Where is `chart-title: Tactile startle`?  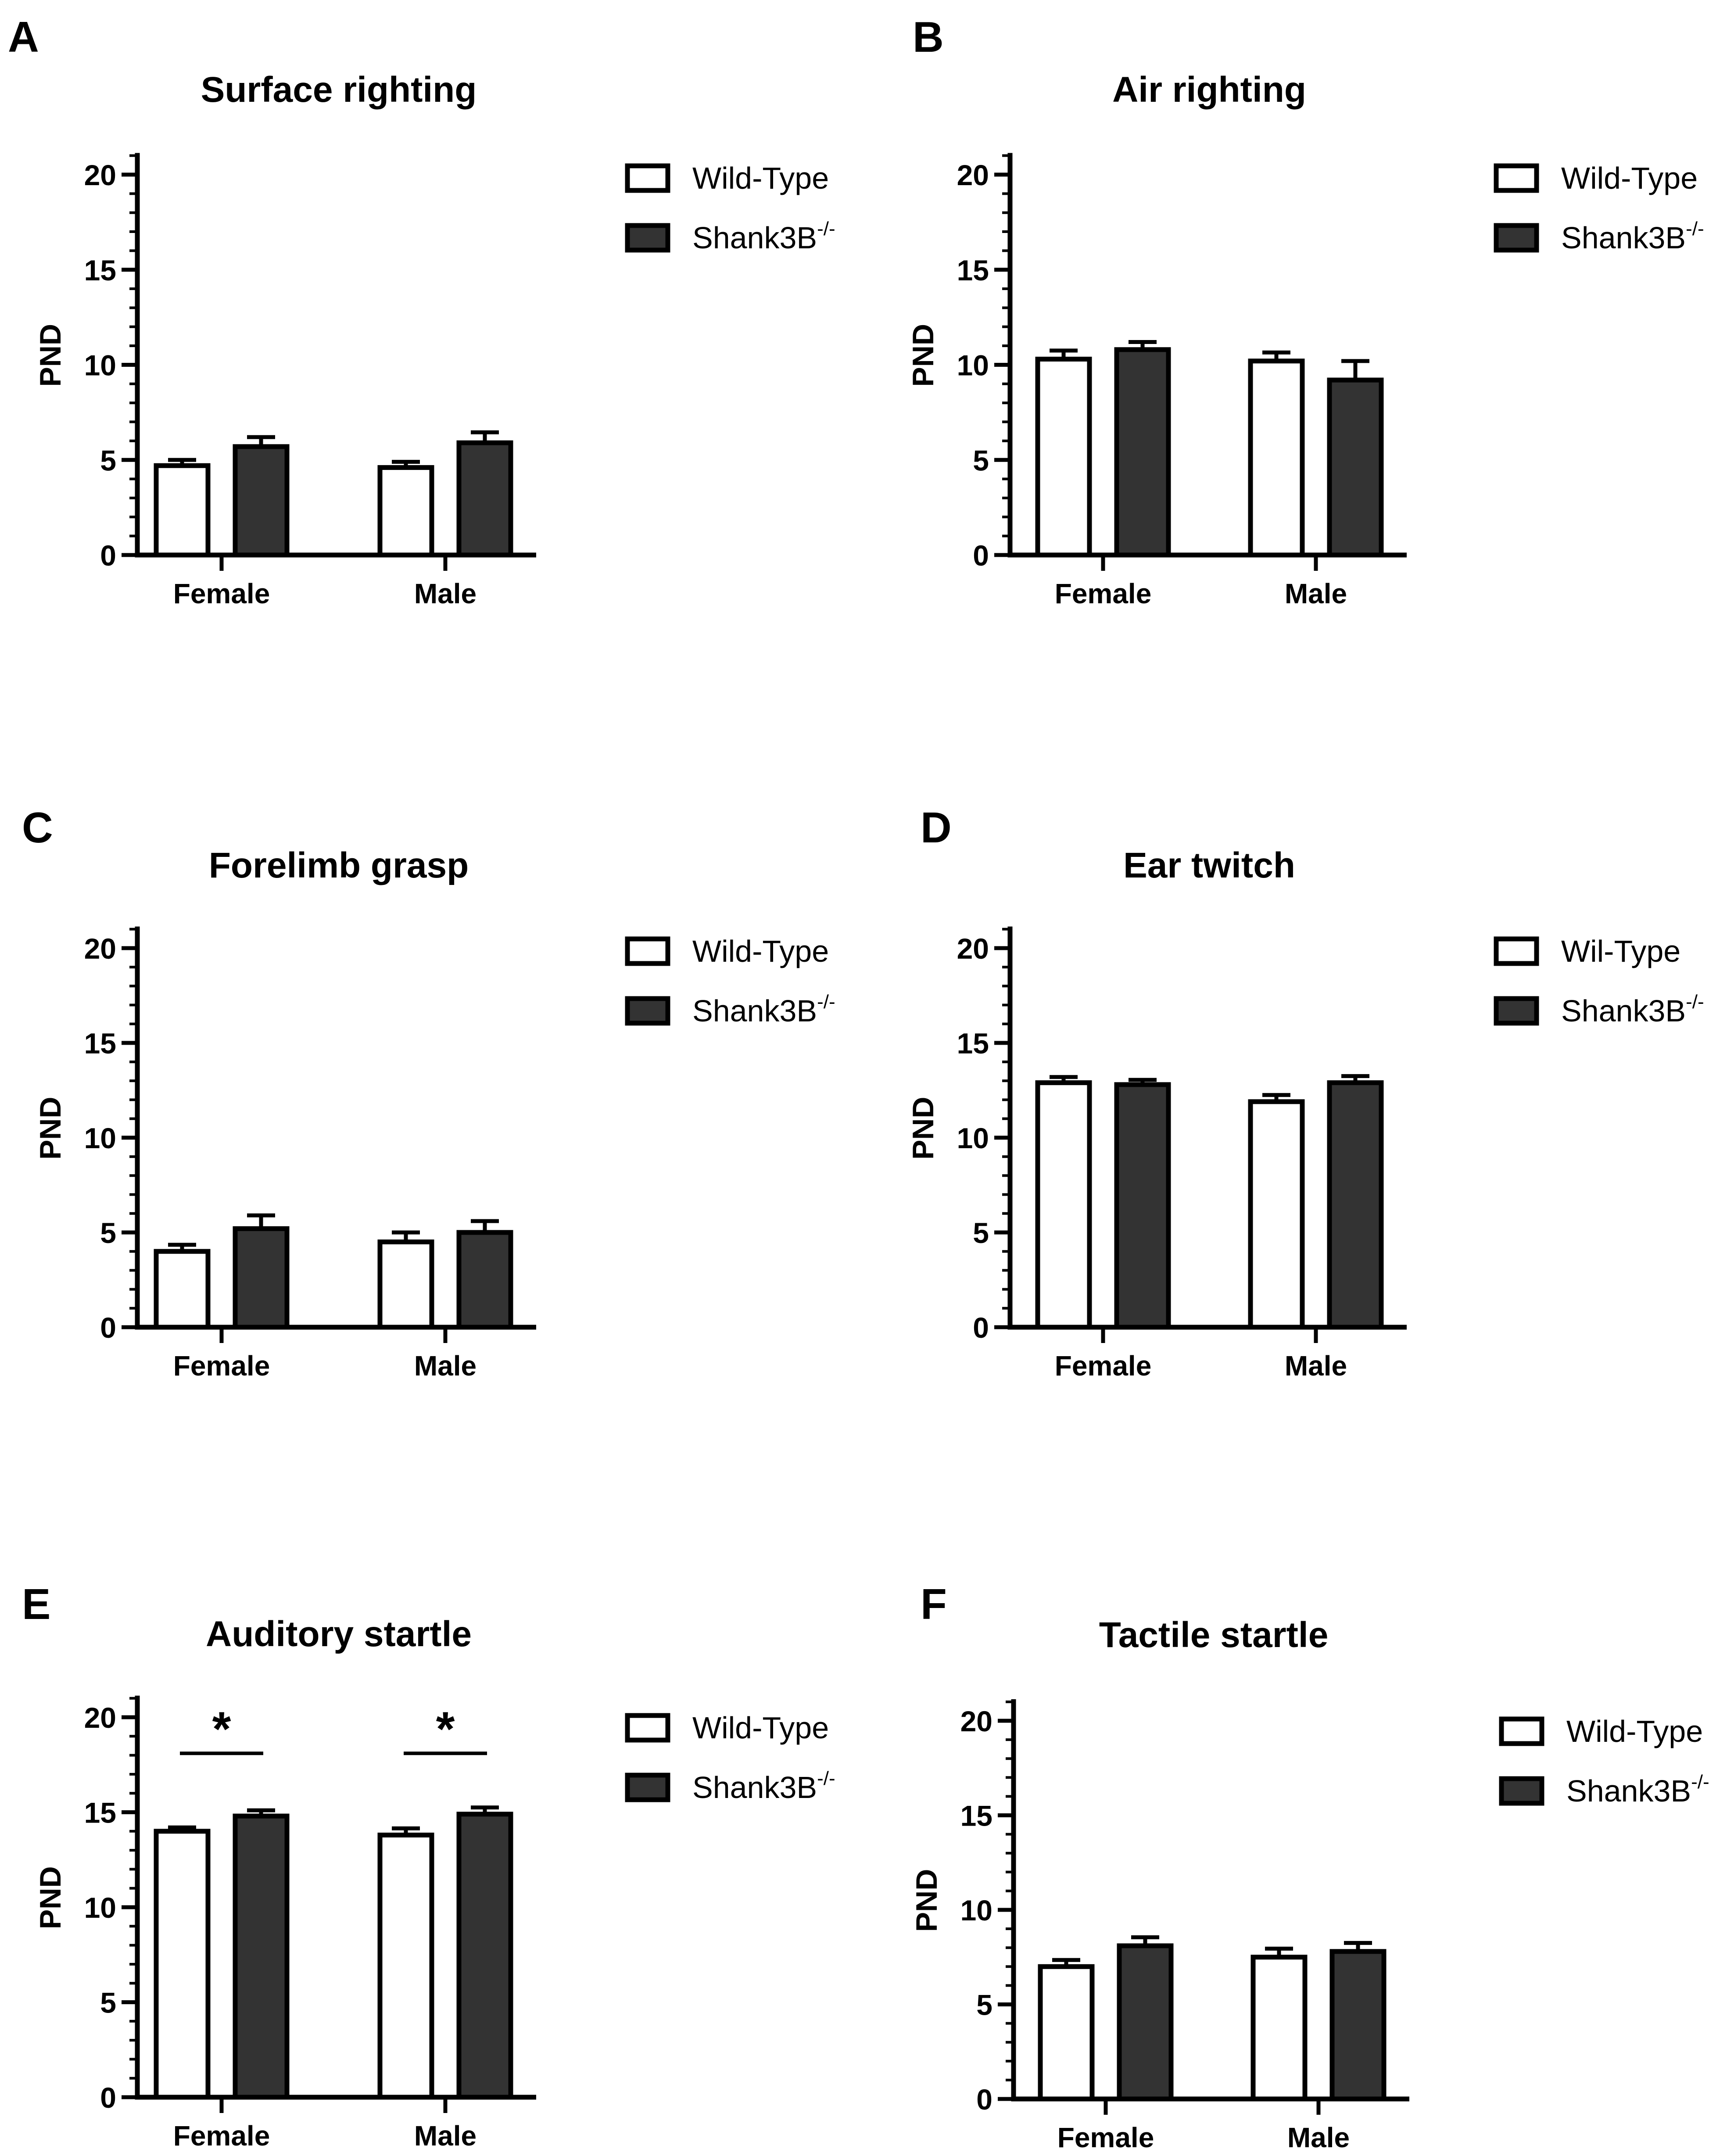 chart-title: Tactile startle is located at coordinates (1214, 1635).